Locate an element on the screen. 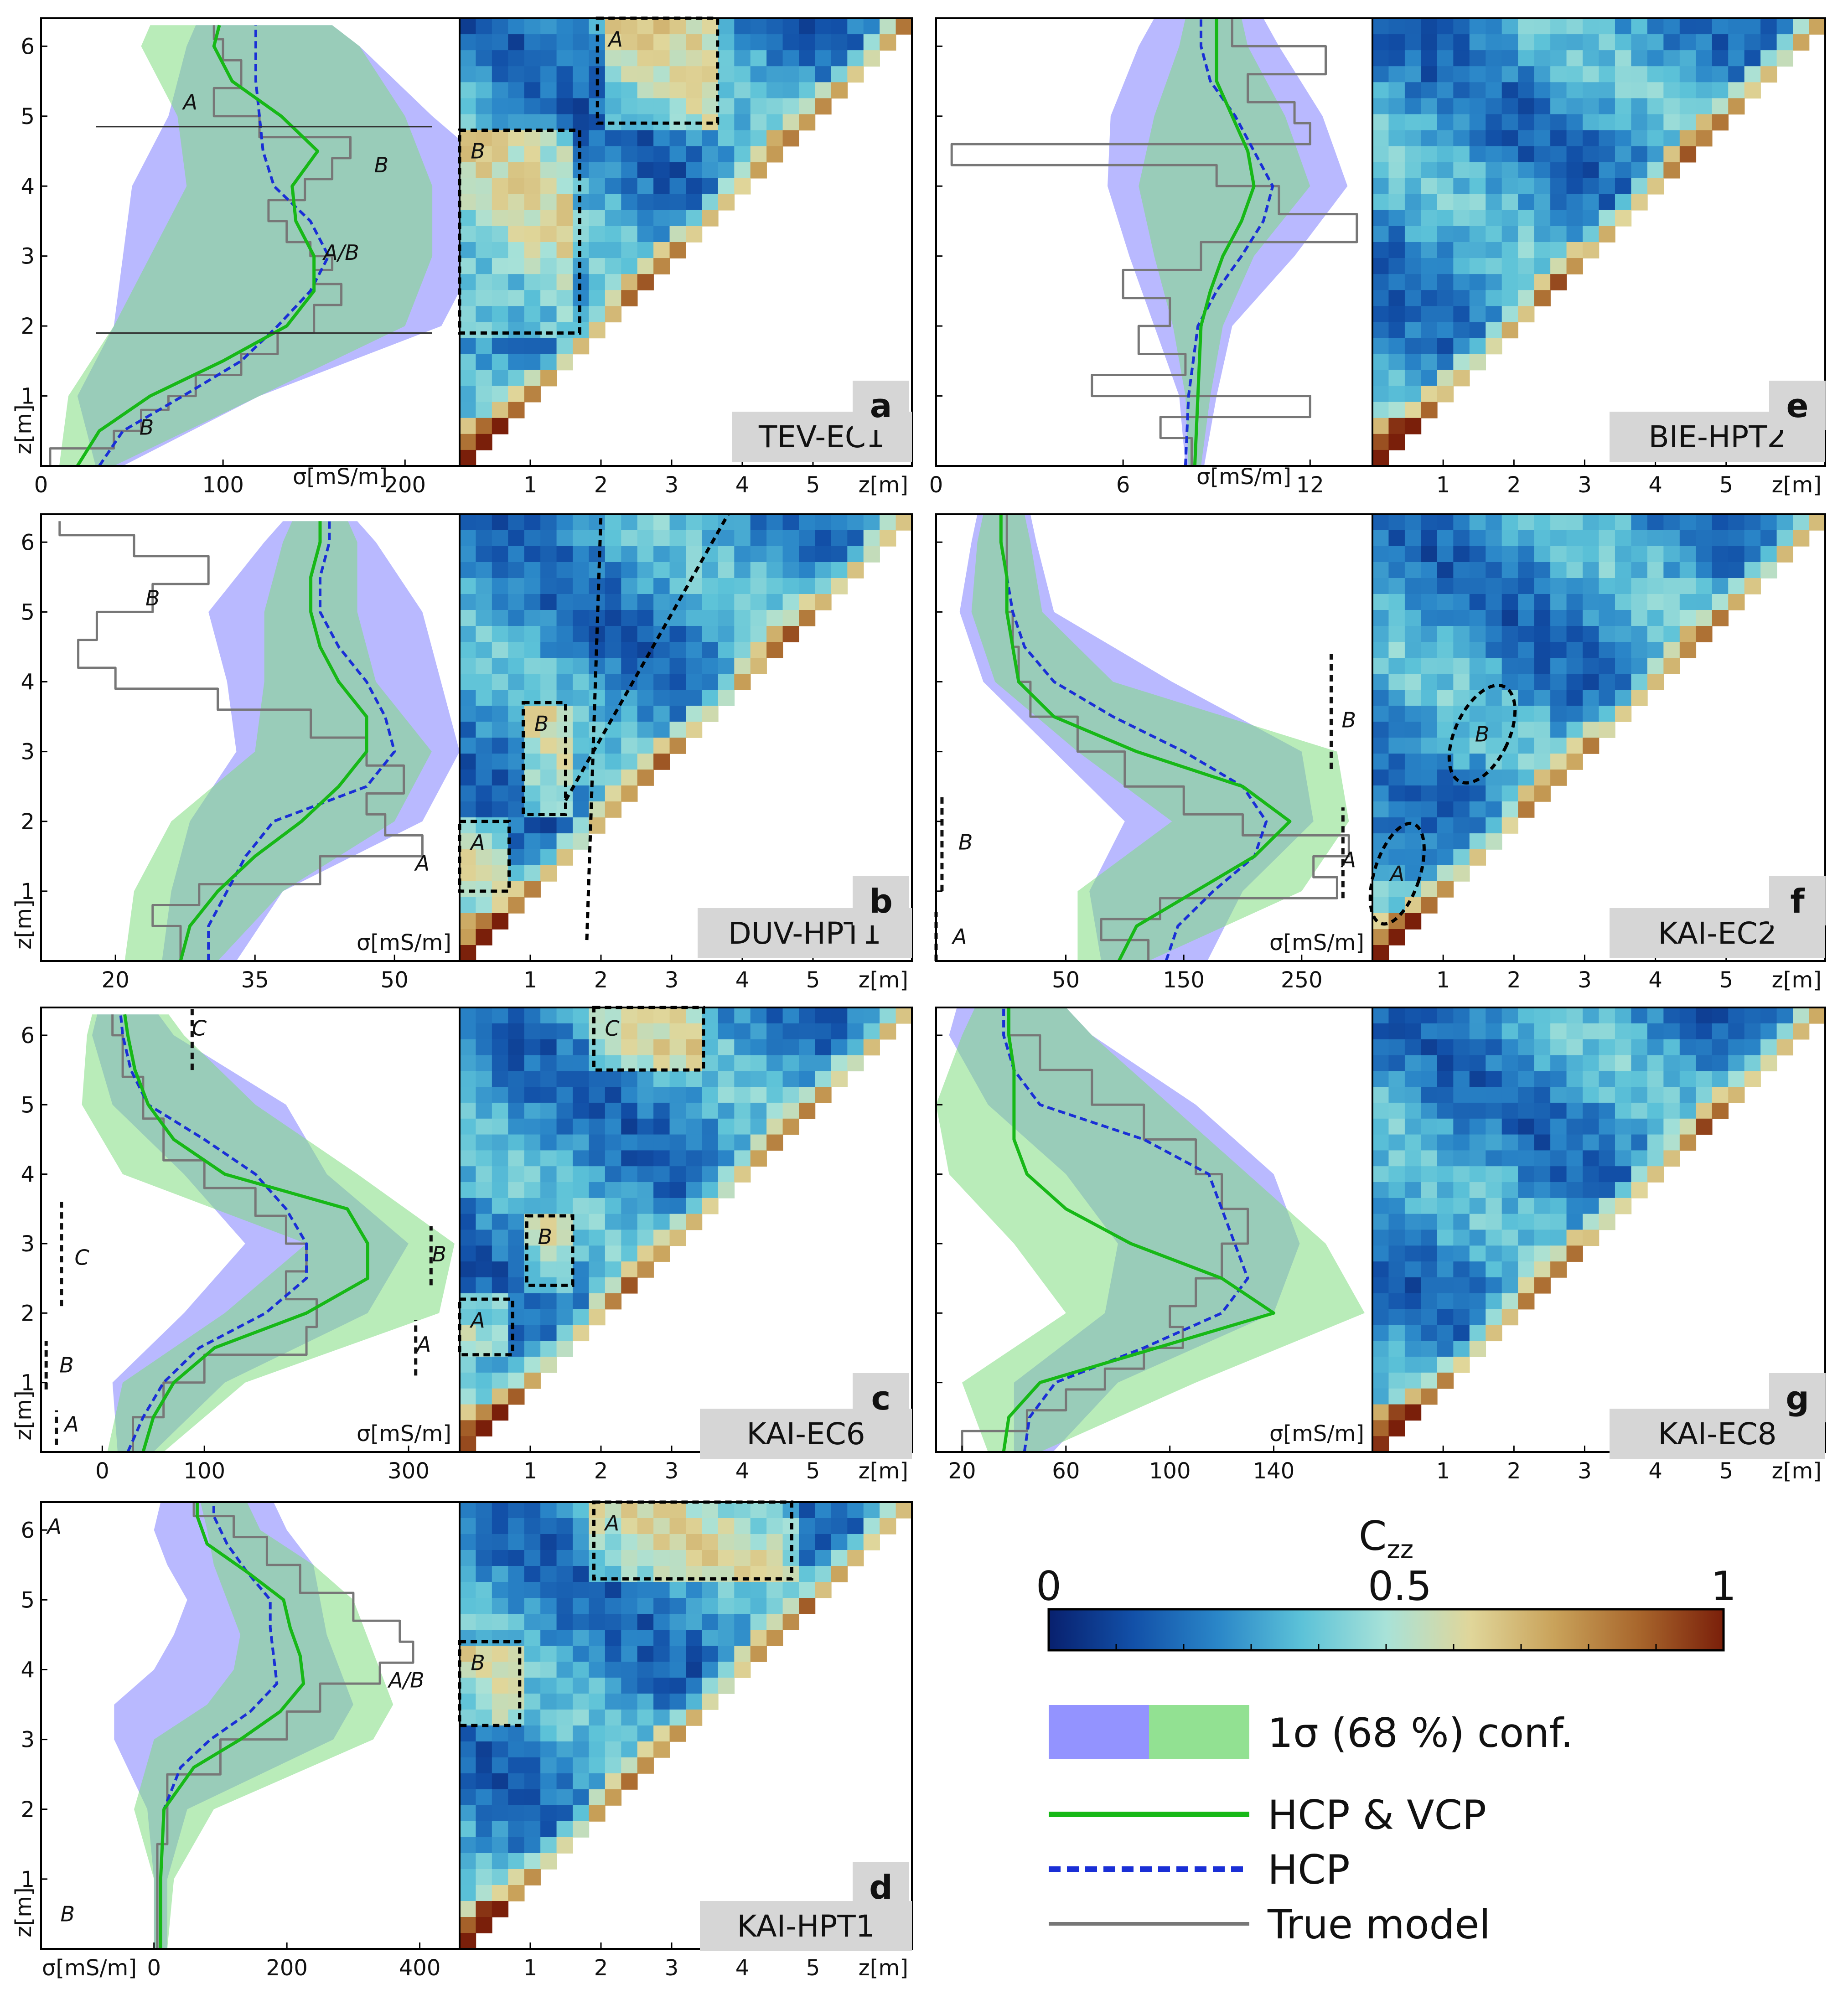  matrix-highlight-box is located at coordinates (485, 856).